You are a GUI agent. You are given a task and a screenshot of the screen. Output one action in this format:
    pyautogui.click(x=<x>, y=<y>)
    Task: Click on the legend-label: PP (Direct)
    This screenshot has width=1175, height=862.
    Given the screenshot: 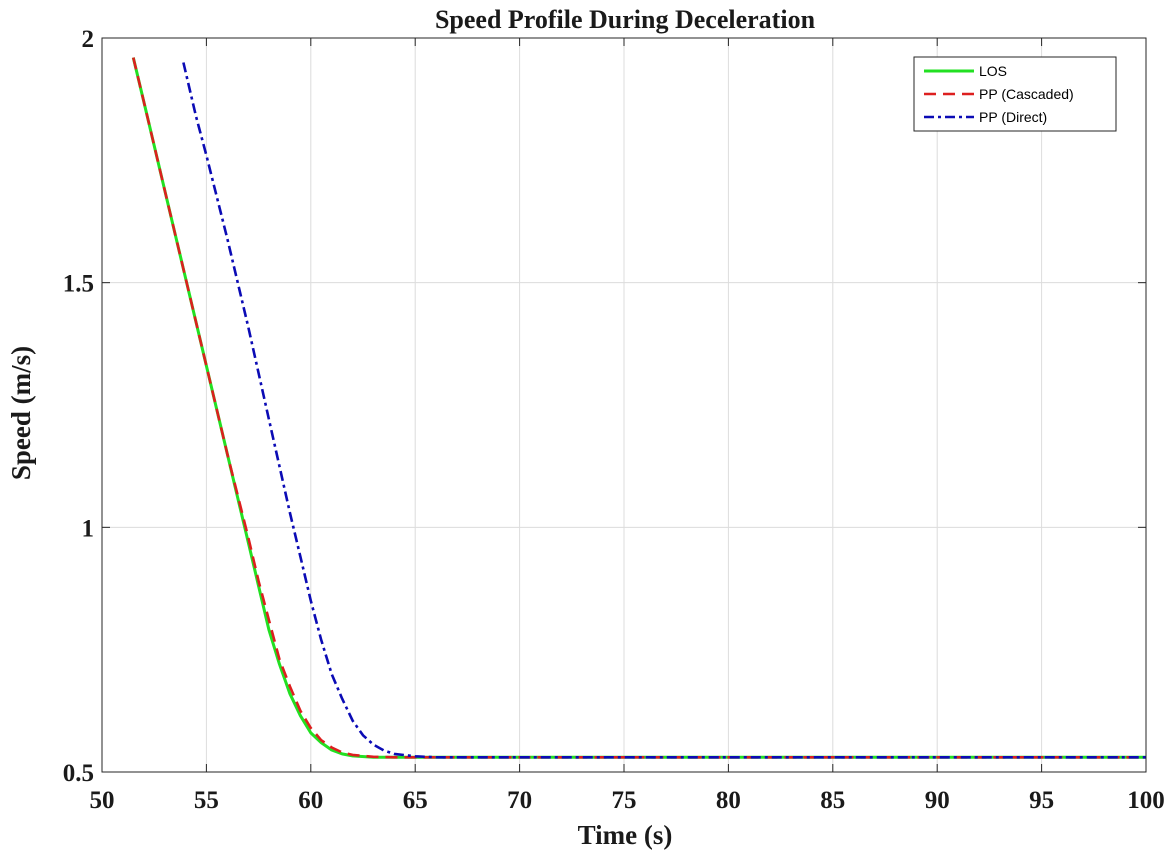 What is the action you would take?
    pyautogui.click(x=1013, y=117)
    